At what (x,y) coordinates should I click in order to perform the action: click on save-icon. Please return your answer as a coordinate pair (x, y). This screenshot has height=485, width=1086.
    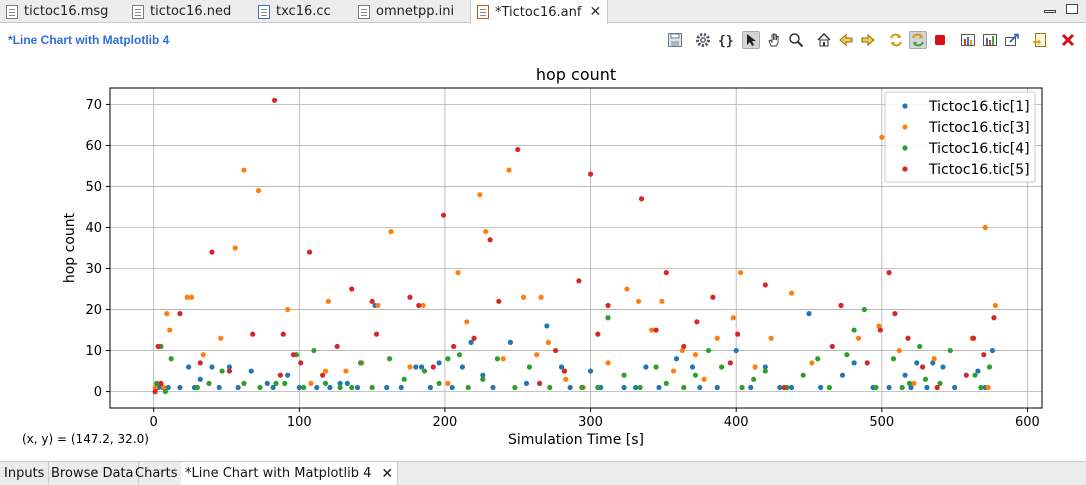
    Looking at the image, I should click on (675, 40).